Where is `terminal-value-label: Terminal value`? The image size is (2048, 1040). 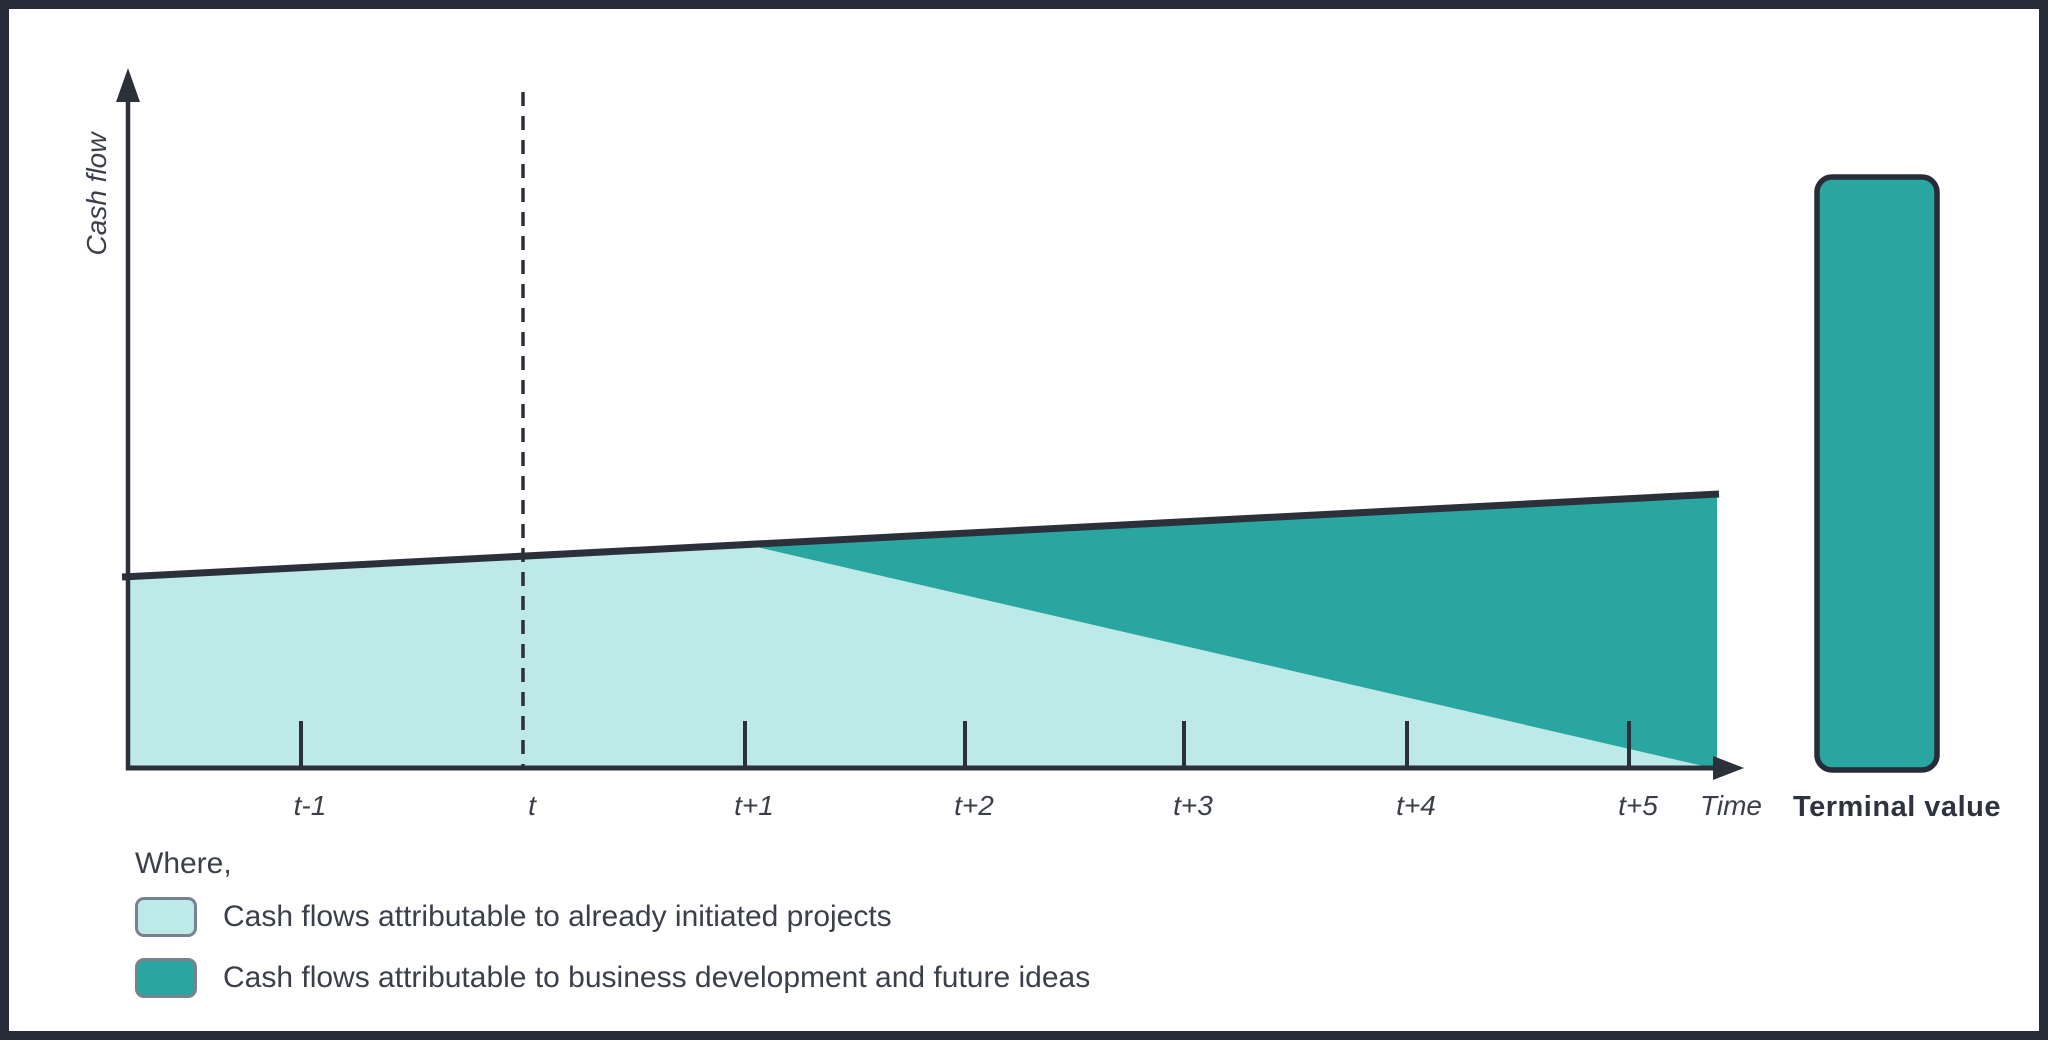
terminal-value-label: Terminal value is located at coordinates (1897, 807).